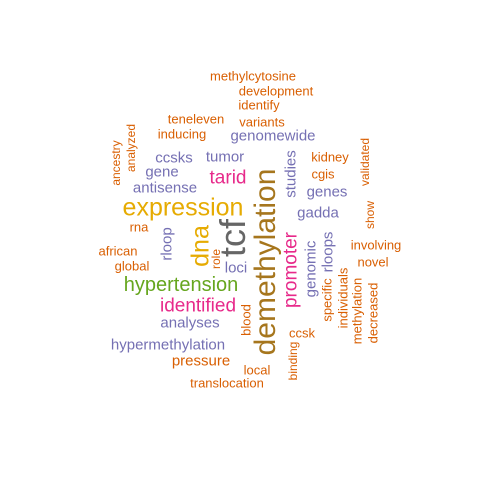 The height and width of the screenshot is (480, 480). I want to click on word-demethylation: demethylation, so click(265, 262).